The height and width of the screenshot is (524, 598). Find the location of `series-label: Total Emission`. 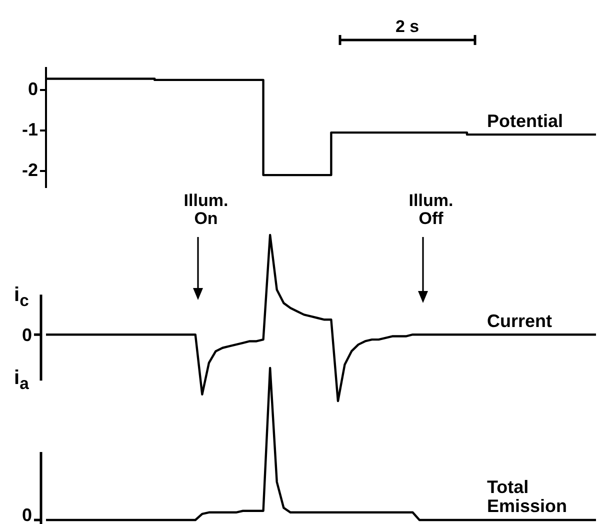

series-label: Total Emission is located at coordinates (527, 496).